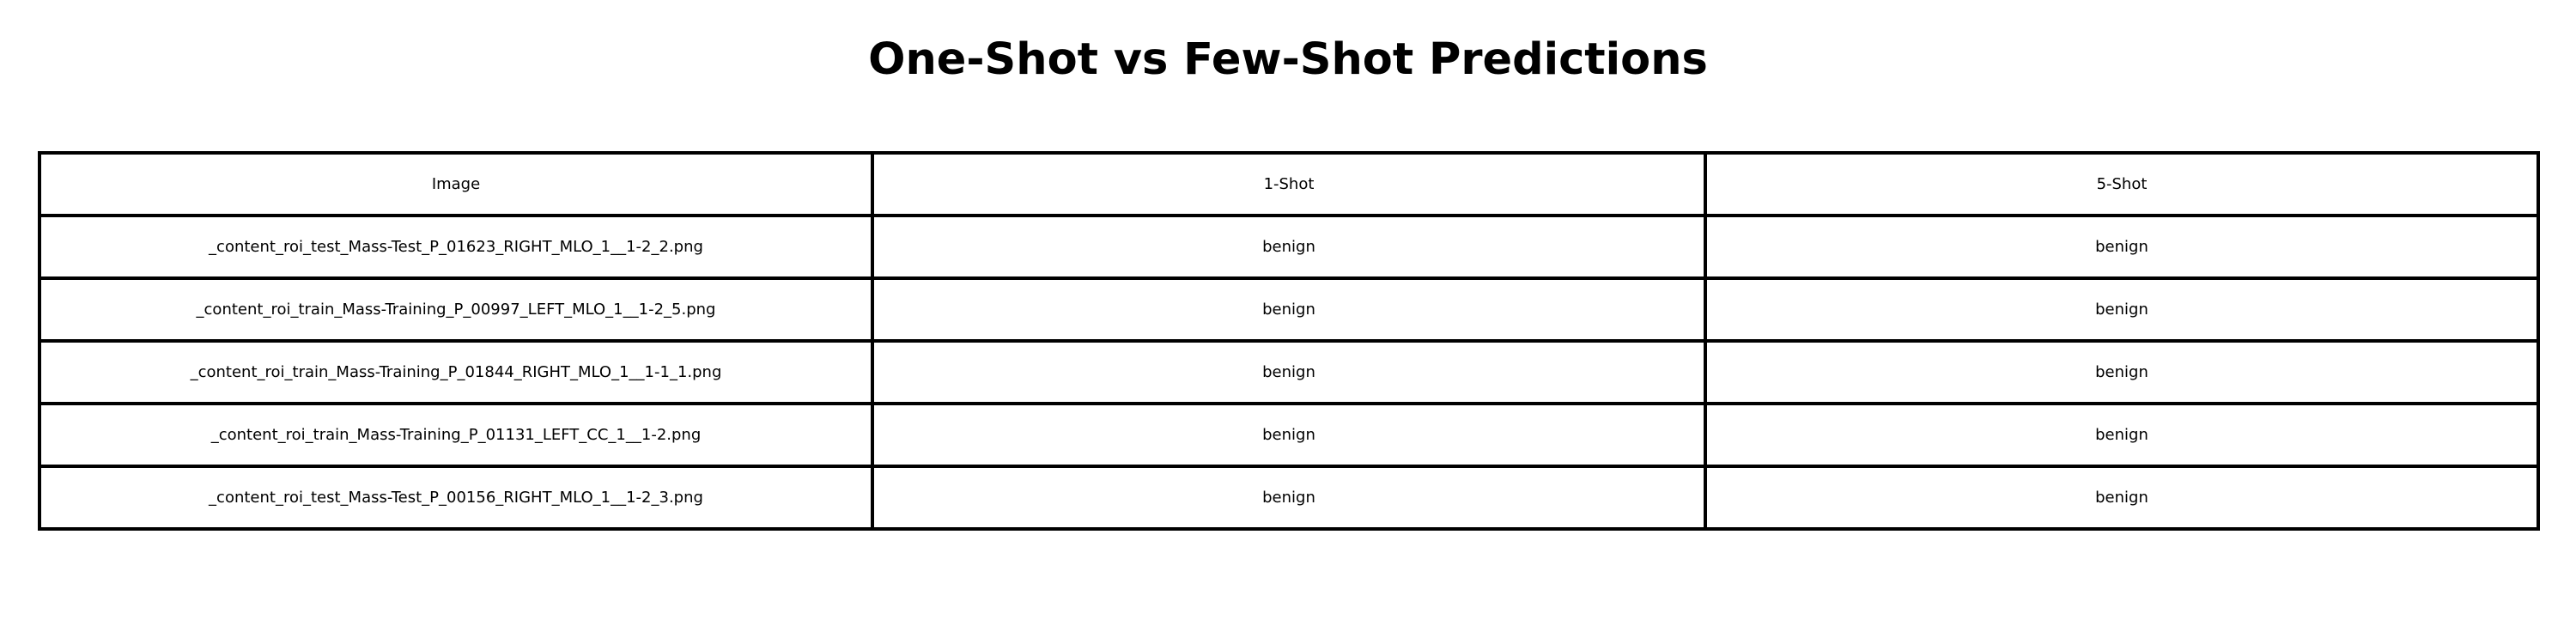 The width and height of the screenshot is (2576, 644). Describe the element at coordinates (456, 184) in the screenshot. I see `column-header-image: Image` at that location.